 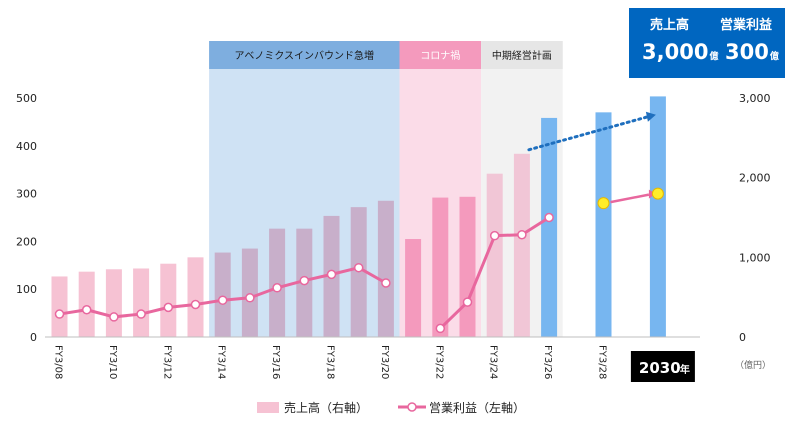 What do you see at coordinates (26, 98) in the screenshot?
I see `y-left-tick: 500` at bounding box center [26, 98].